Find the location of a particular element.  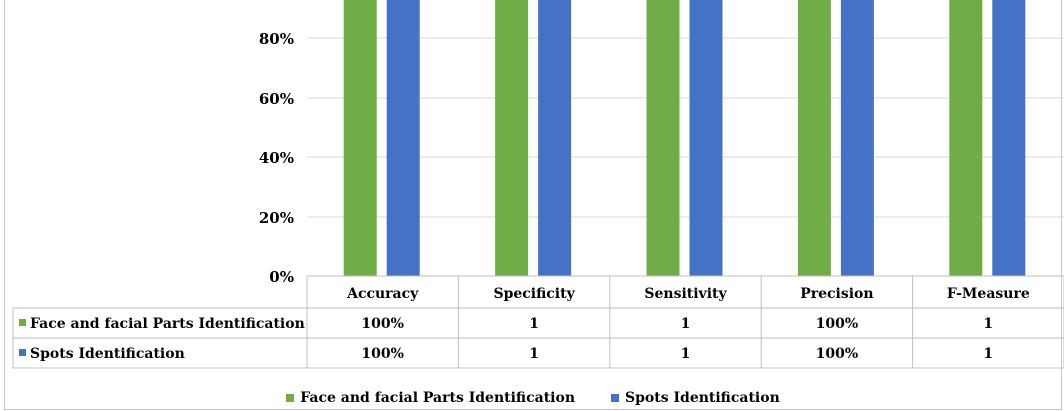

category-label: Precision is located at coordinates (836, 294).